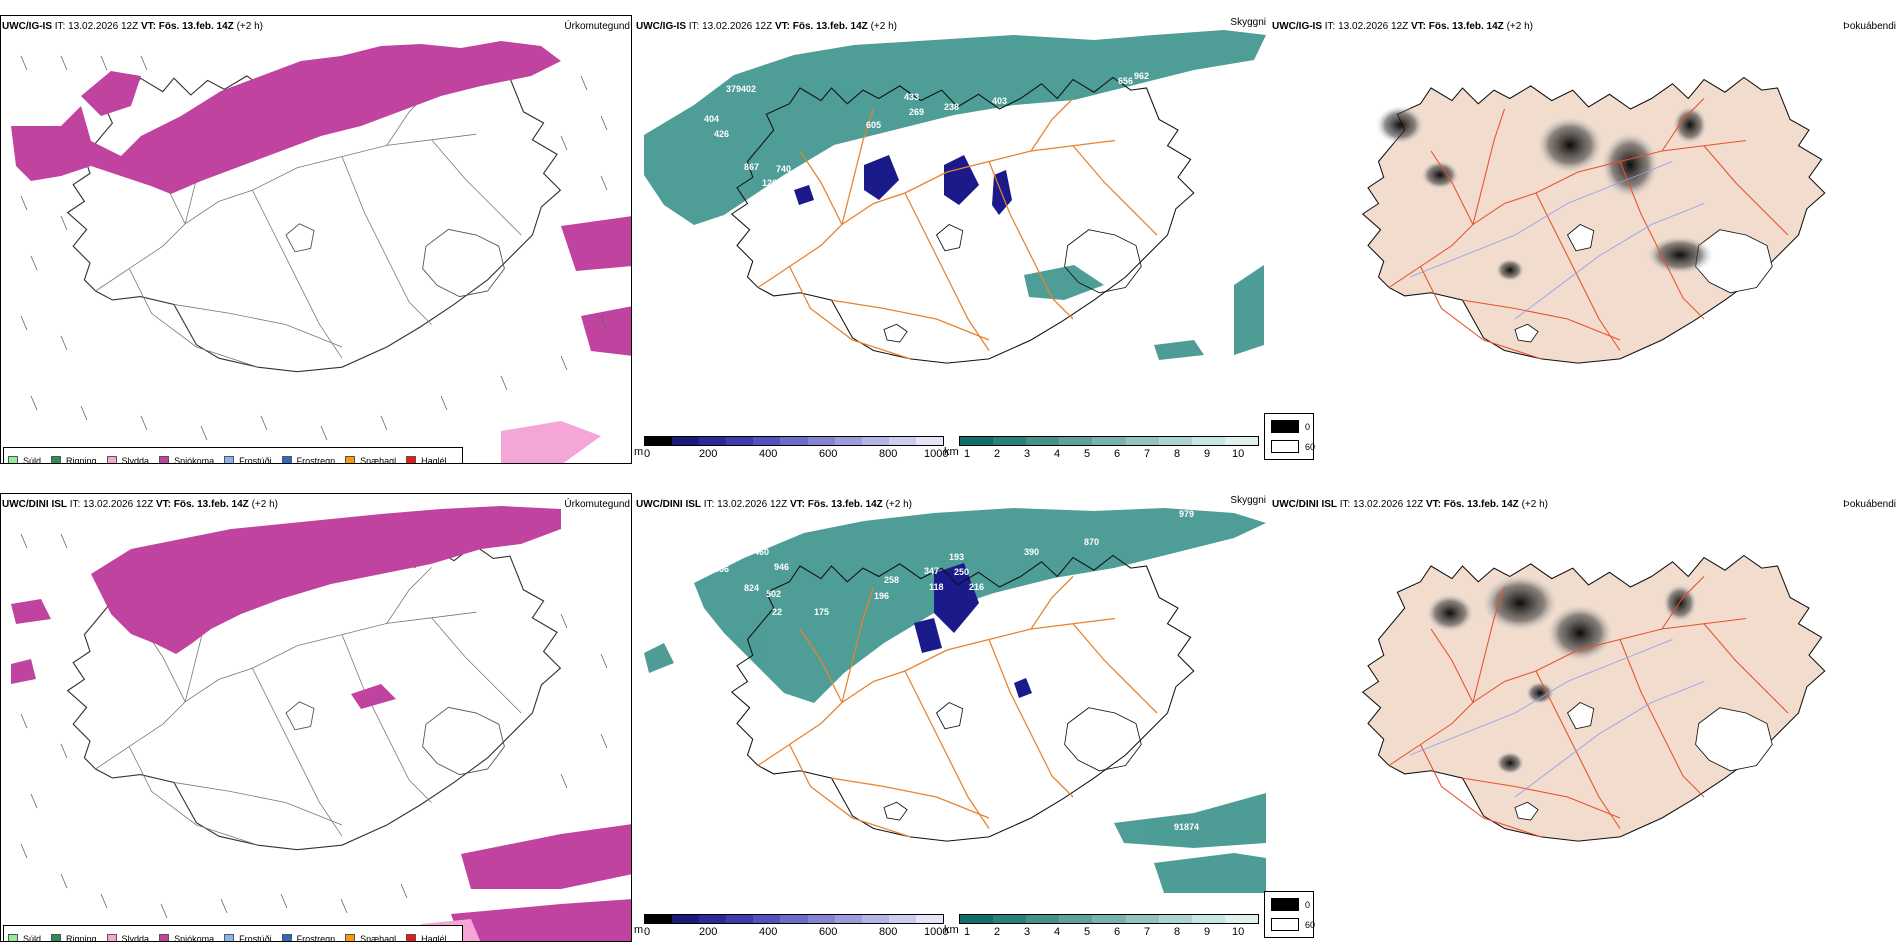  What do you see at coordinates (1290, 436) in the screenshot?
I see `fog-legend: 0 60` at bounding box center [1290, 436].